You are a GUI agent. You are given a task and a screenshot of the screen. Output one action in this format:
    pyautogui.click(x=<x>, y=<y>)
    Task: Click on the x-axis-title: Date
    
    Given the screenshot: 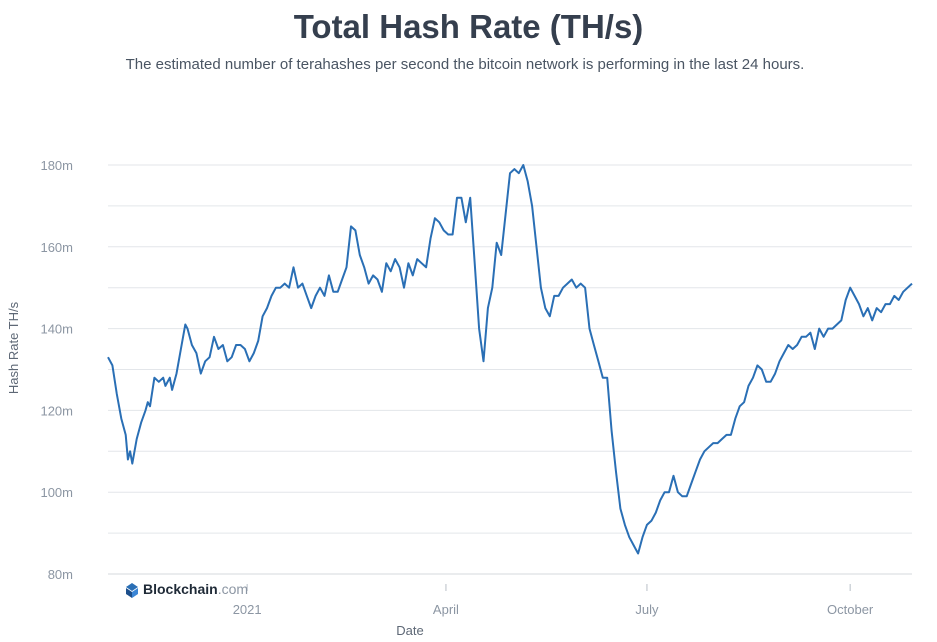 What is the action you would take?
    pyautogui.click(x=409, y=630)
    